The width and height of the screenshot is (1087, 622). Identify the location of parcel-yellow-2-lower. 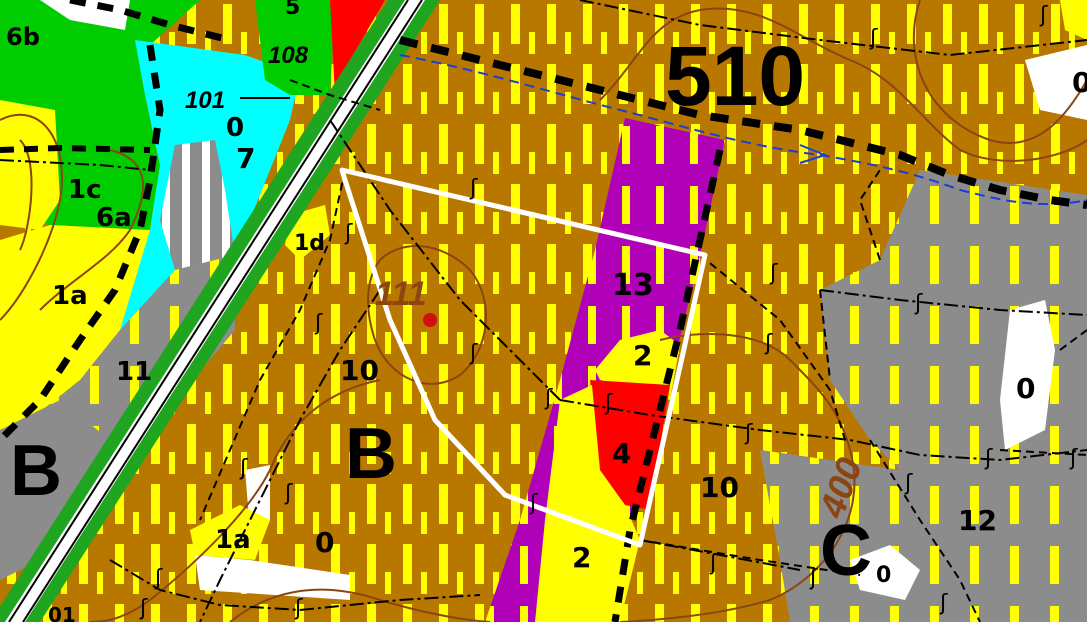
(587, 503).